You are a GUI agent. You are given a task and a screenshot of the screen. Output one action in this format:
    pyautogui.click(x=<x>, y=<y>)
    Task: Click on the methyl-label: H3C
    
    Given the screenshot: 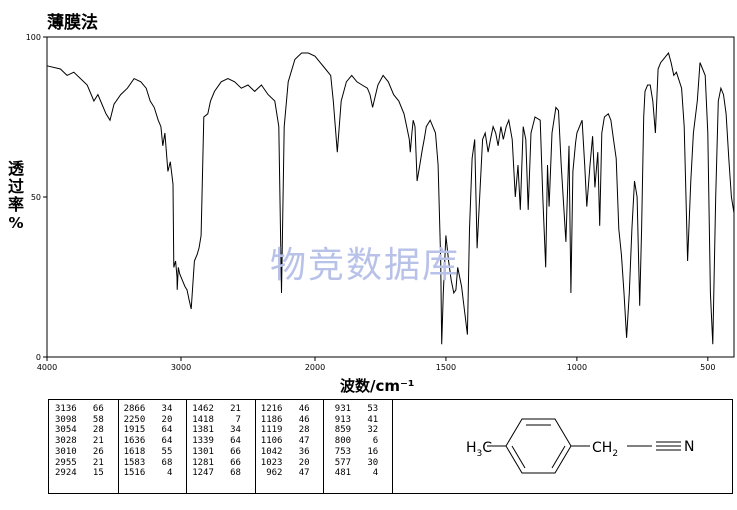 What is the action you would take?
    pyautogui.click(x=479, y=449)
    